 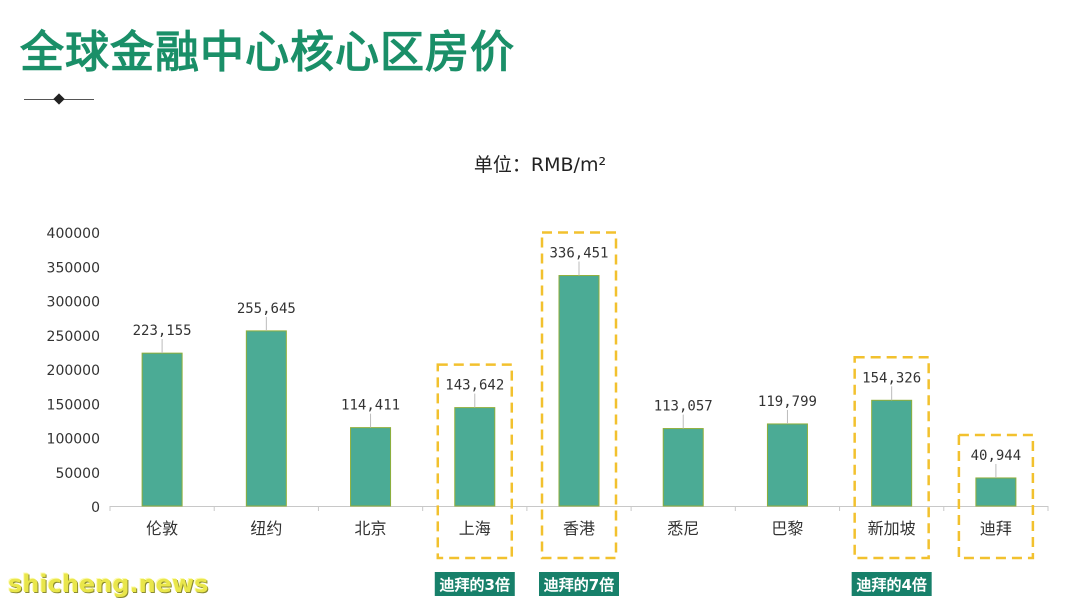 I want to click on category-label: 迪拜, so click(x=996, y=528).